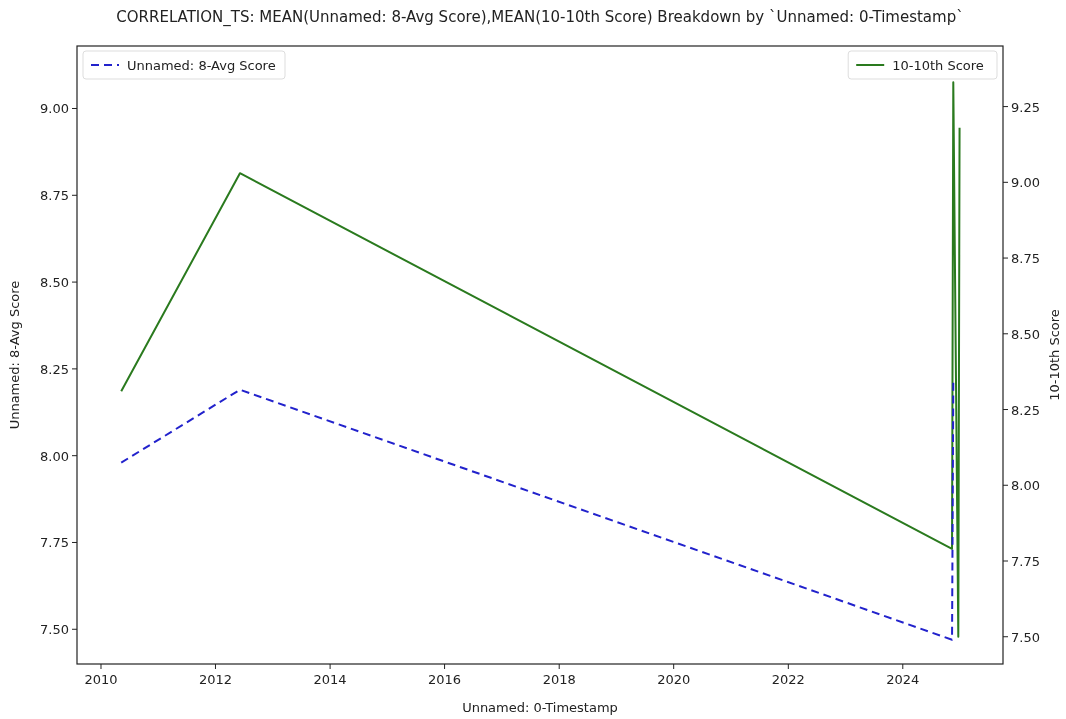  I want to click on y-tick-label: 7.50, so click(54, 630).